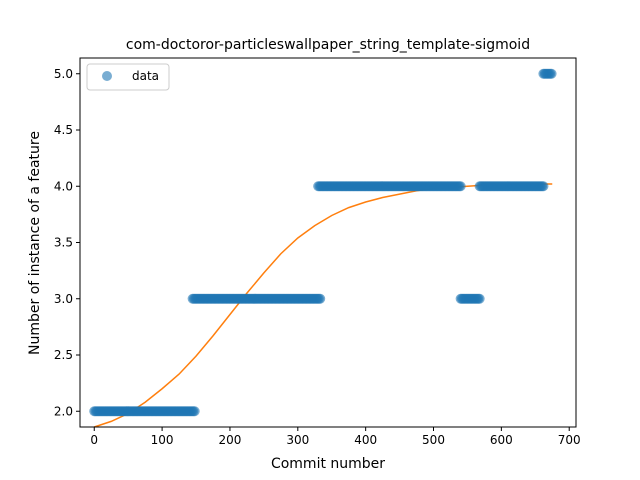 The width and height of the screenshot is (640, 480). I want to click on y-tick-label: 3.0, so click(63, 299).